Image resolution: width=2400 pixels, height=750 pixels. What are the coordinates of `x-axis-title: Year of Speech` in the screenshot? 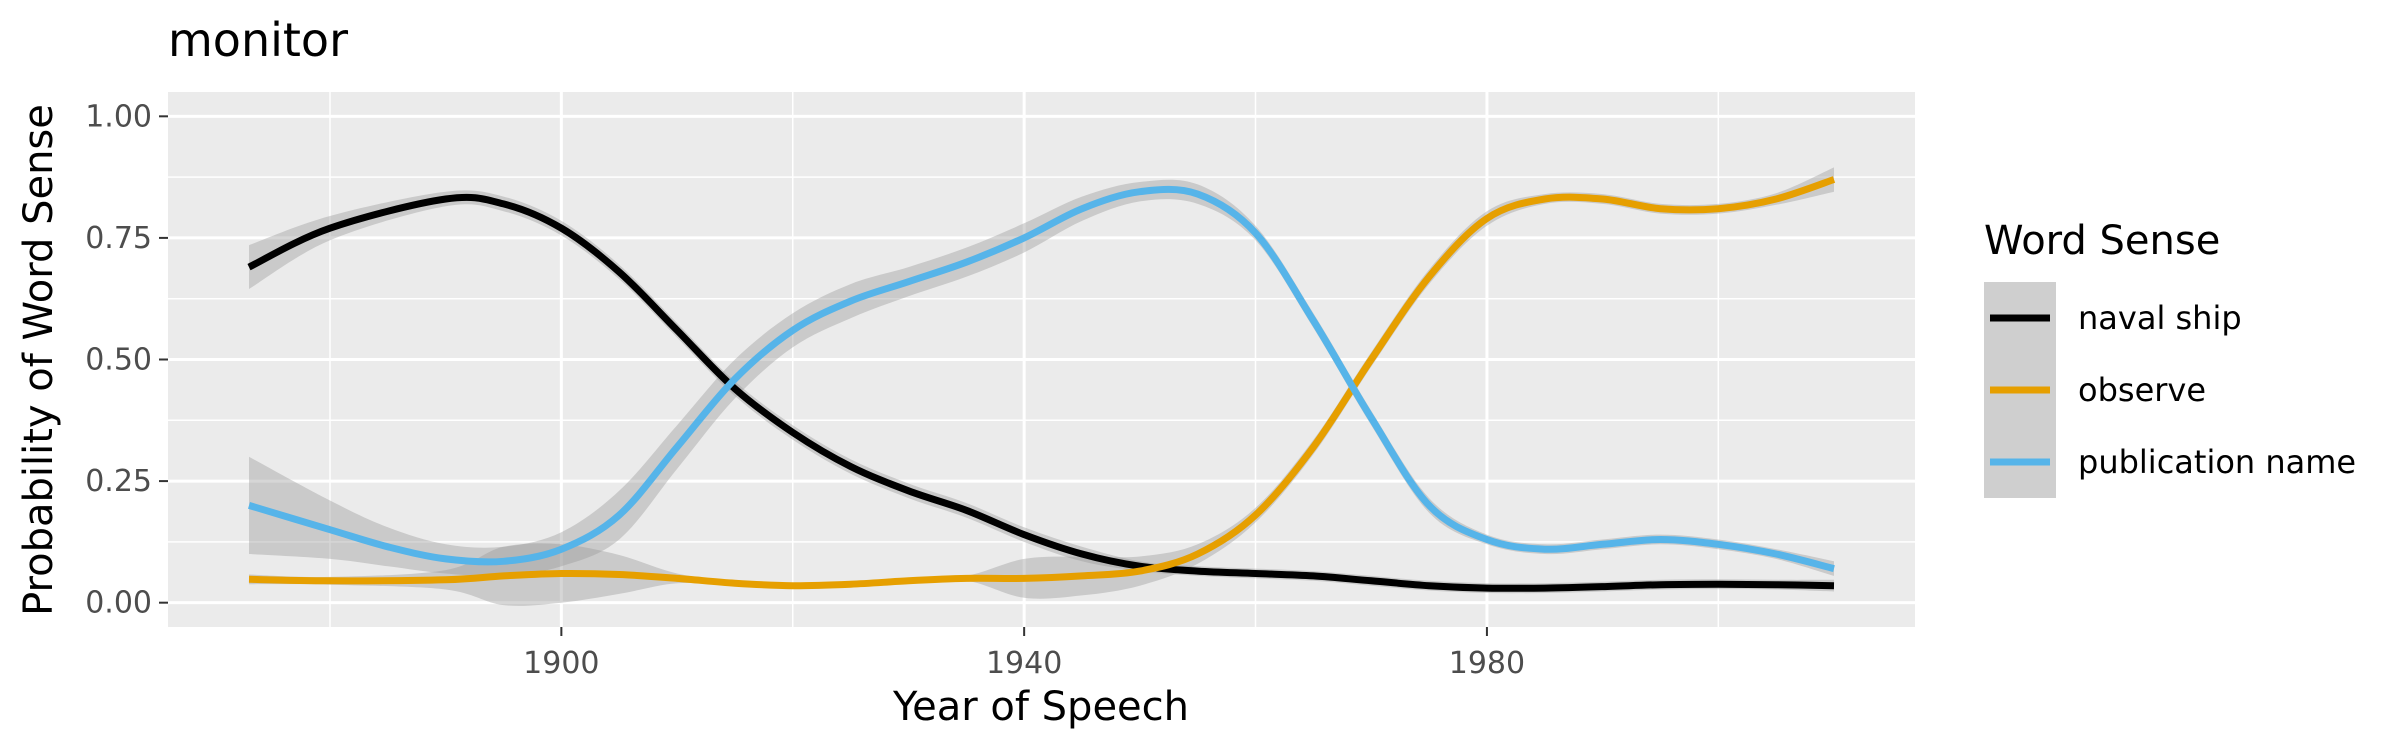 It's located at (1040, 707).